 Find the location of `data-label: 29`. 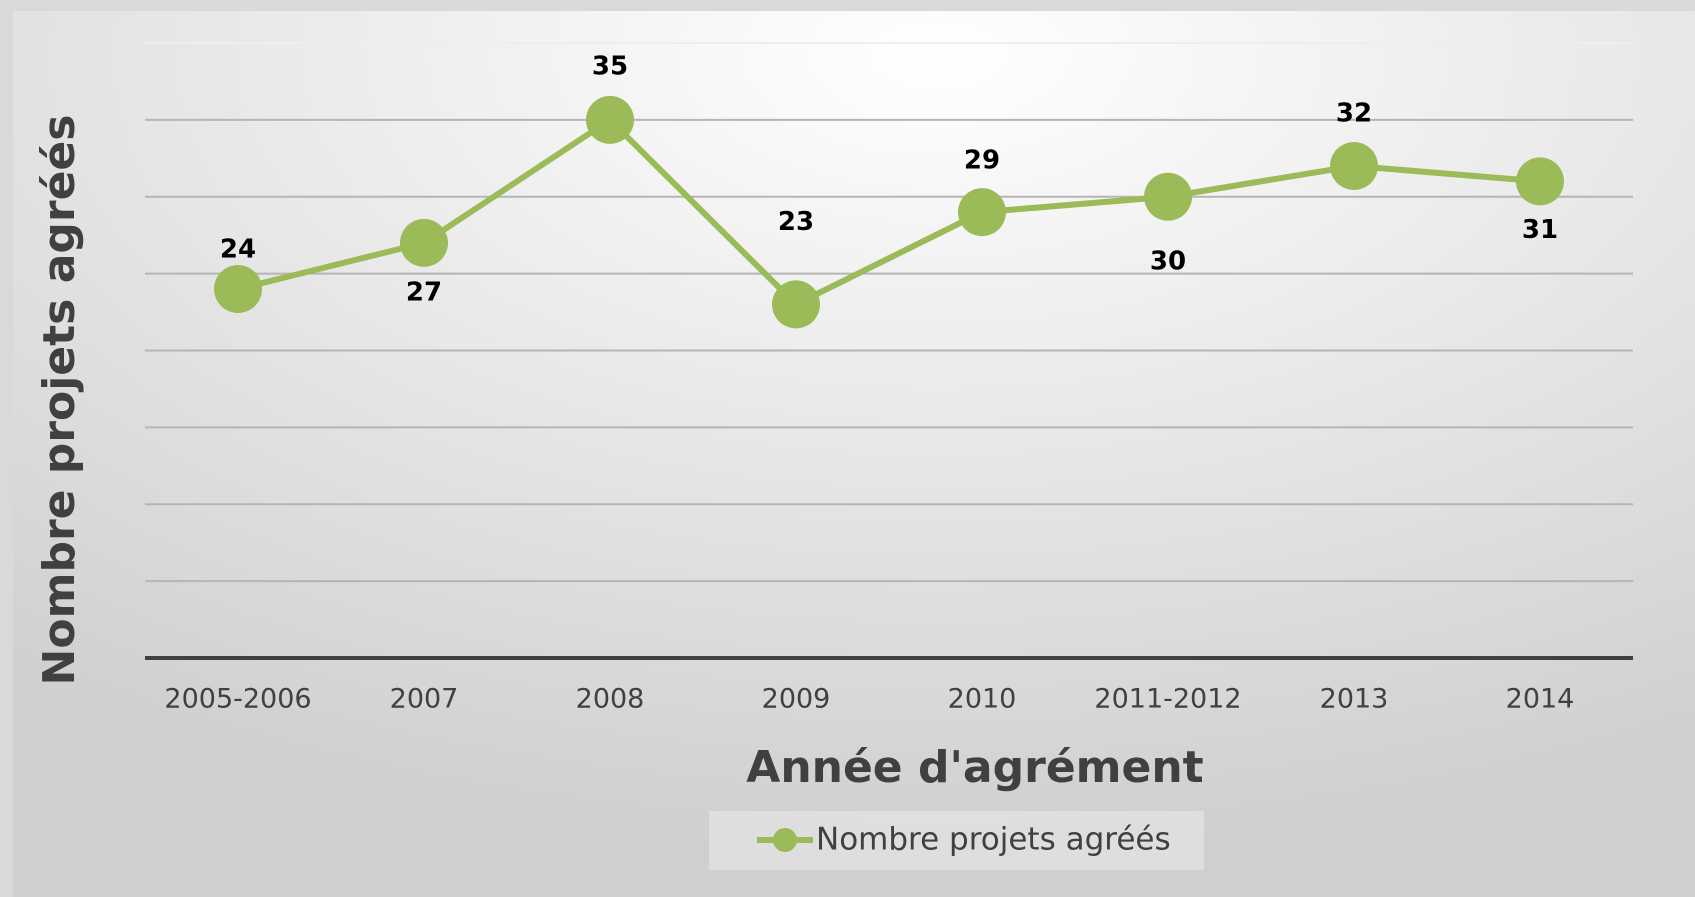

data-label: 29 is located at coordinates (982, 161).